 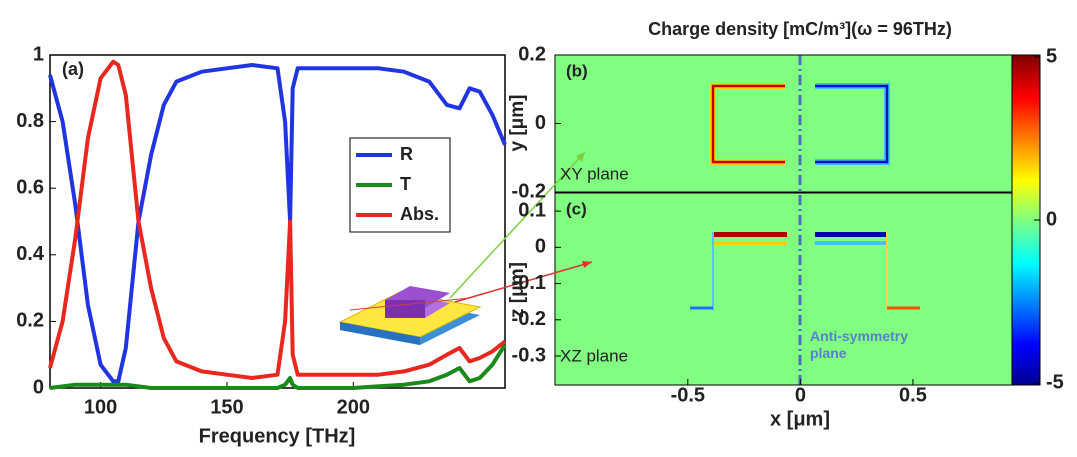 I want to click on legend-label: T, so click(x=405, y=184).